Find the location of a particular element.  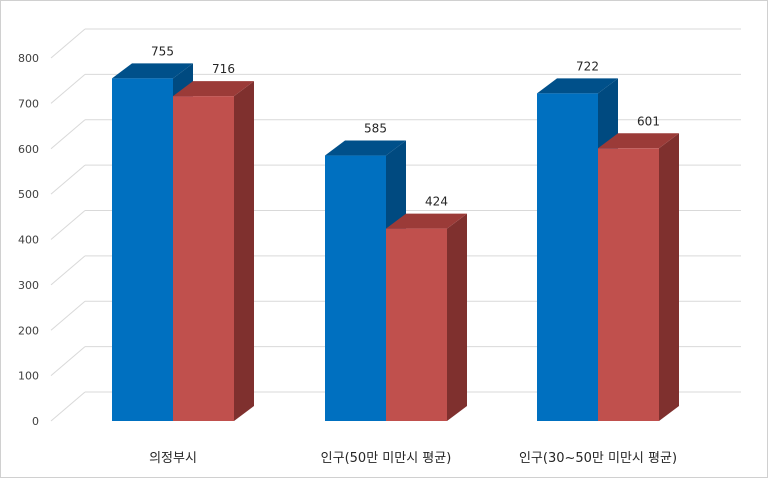

data-label: 585 is located at coordinates (375, 129).